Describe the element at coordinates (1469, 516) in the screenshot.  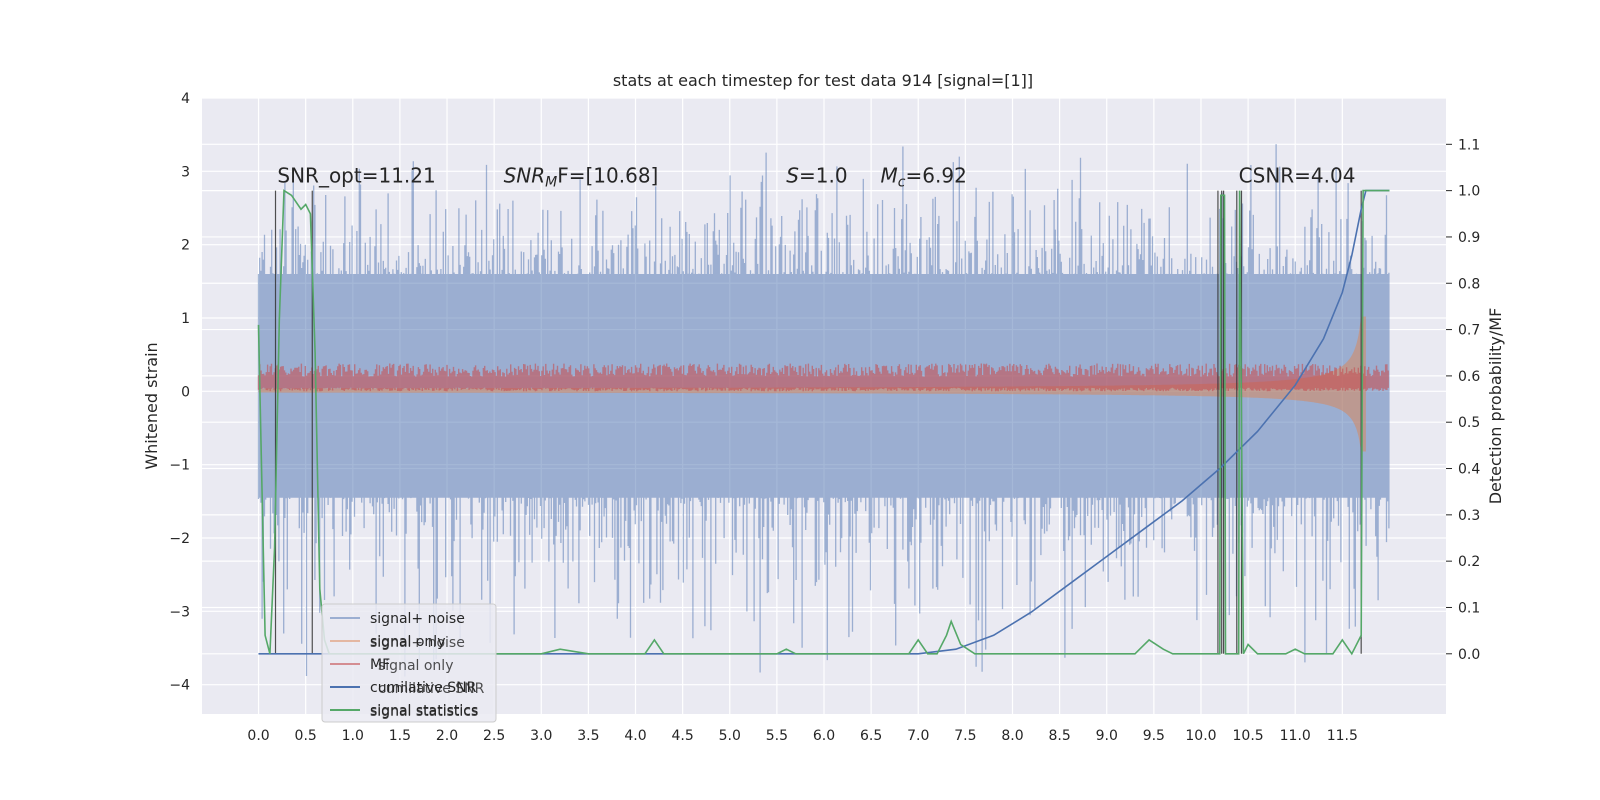
I see `y2-tick-label-3: 0.3` at that location.